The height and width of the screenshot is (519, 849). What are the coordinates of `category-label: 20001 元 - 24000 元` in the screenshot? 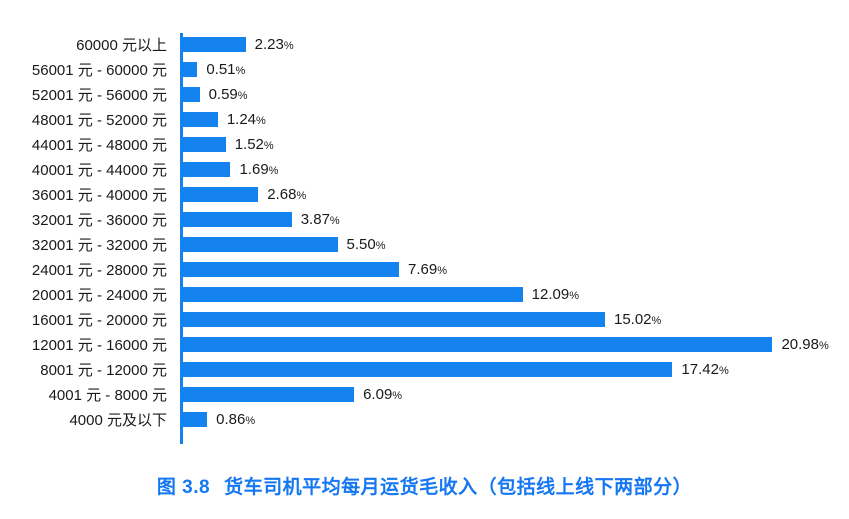 It's located at (99, 295).